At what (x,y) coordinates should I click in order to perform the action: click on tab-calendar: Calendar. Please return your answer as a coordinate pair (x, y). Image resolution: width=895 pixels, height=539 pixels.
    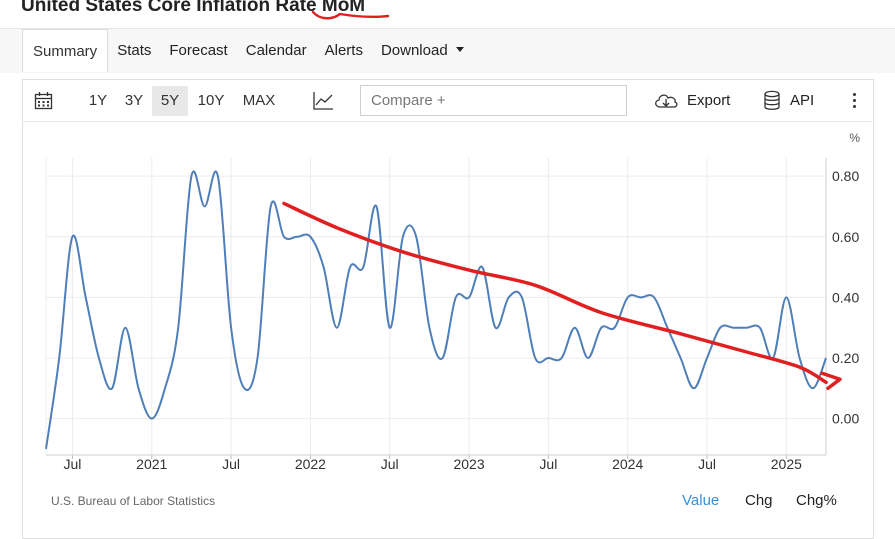
    Looking at the image, I should click on (276, 50).